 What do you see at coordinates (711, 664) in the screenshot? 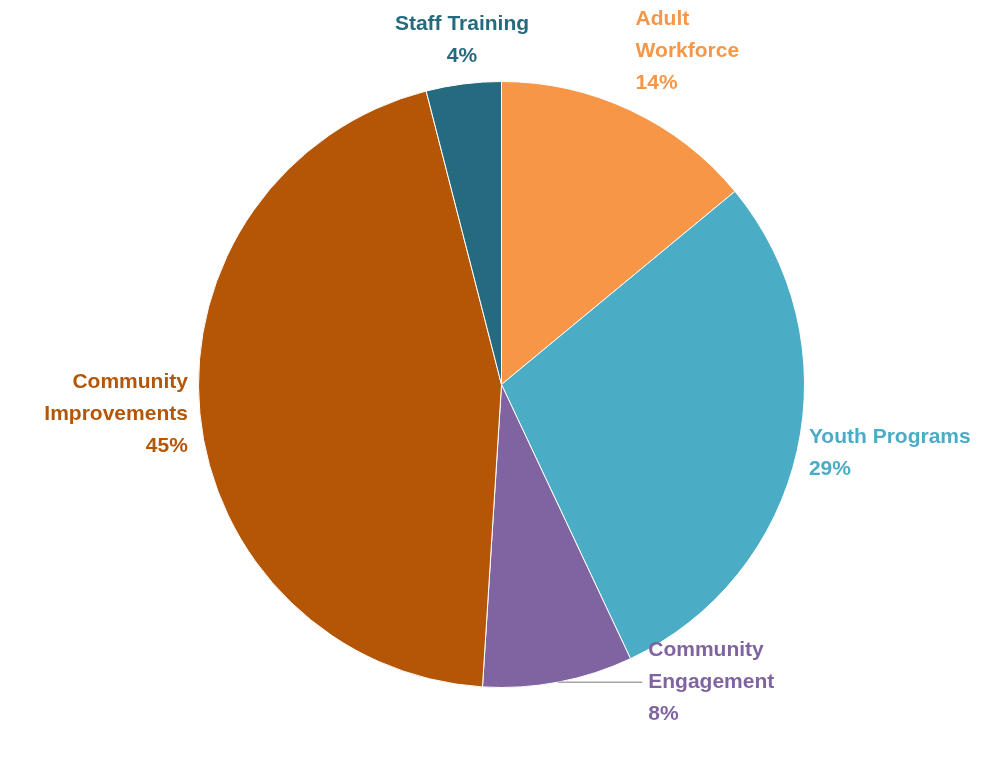
I see `slice-label: Community Engagement` at bounding box center [711, 664].